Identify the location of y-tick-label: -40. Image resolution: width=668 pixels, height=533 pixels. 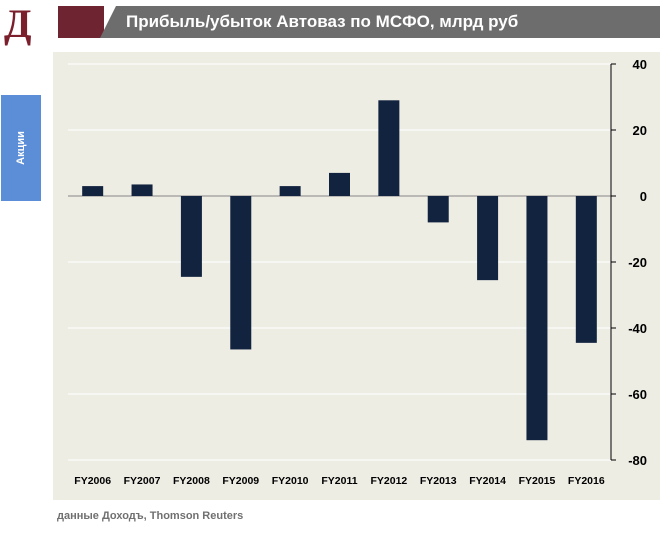
(637, 328).